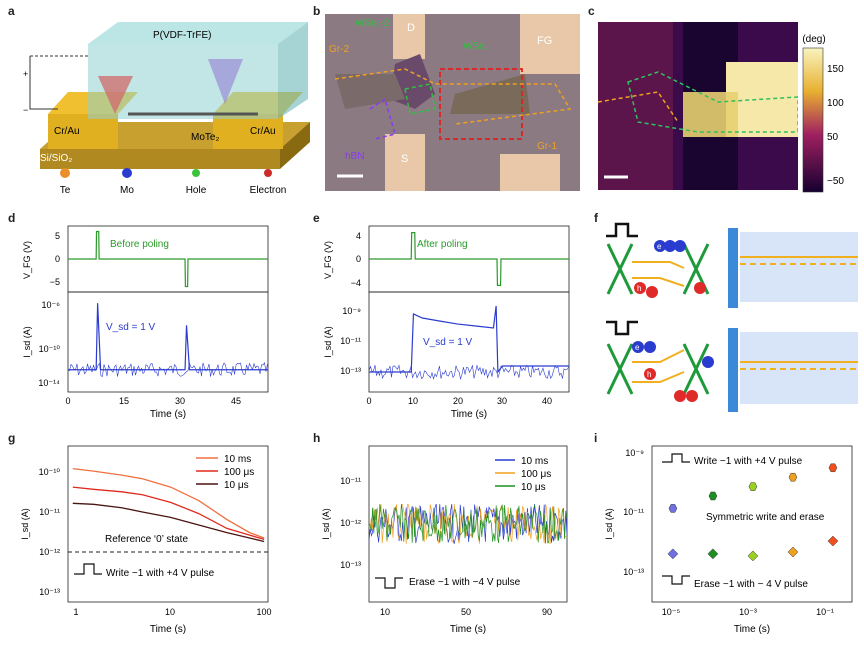 This screenshot has width=864, height=646. What do you see at coordinates (350, 565) in the screenshot?
I see `h-ytick-2: 10⁻¹³` at bounding box center [350, 565].